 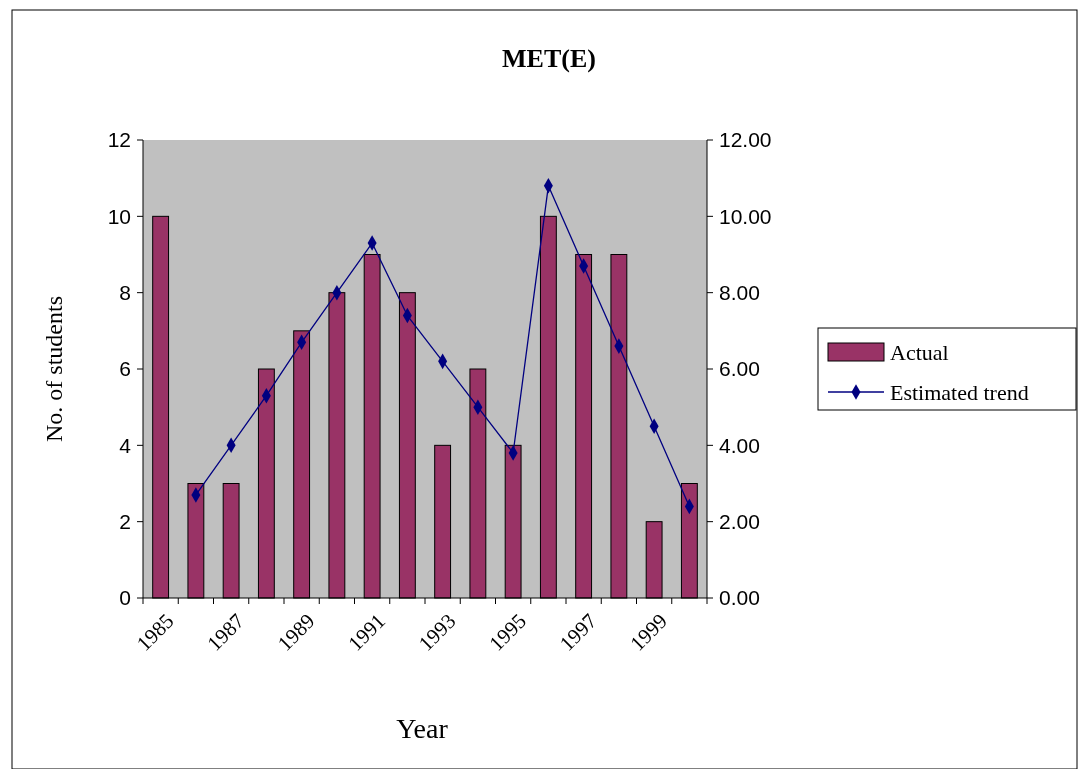 What do you see at coordinates (125, 293) in the screenshot?
I see `y-tick-label: 8` at bounding box center [125, 293].